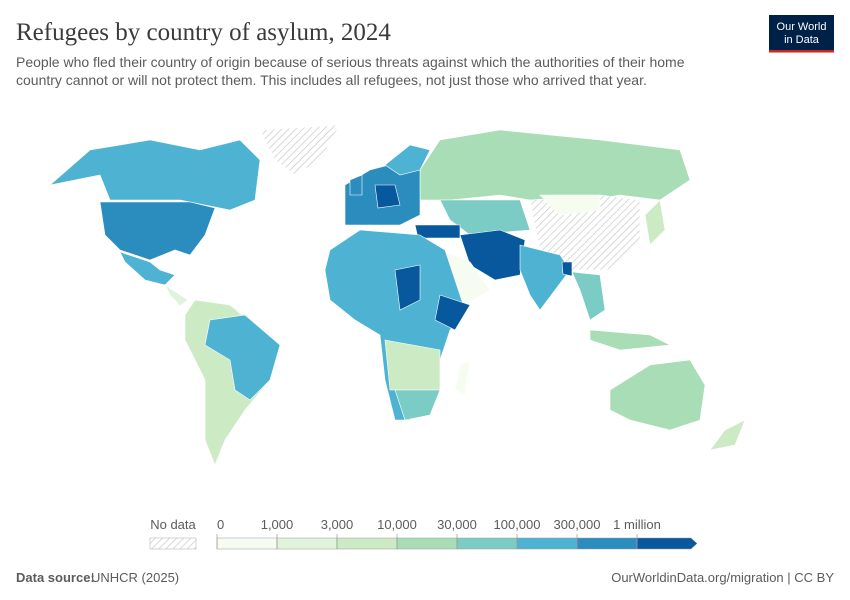 Image resolution: width=850 pixels, height=600 pixels. I want to click on logo-box, so click(801, 33).